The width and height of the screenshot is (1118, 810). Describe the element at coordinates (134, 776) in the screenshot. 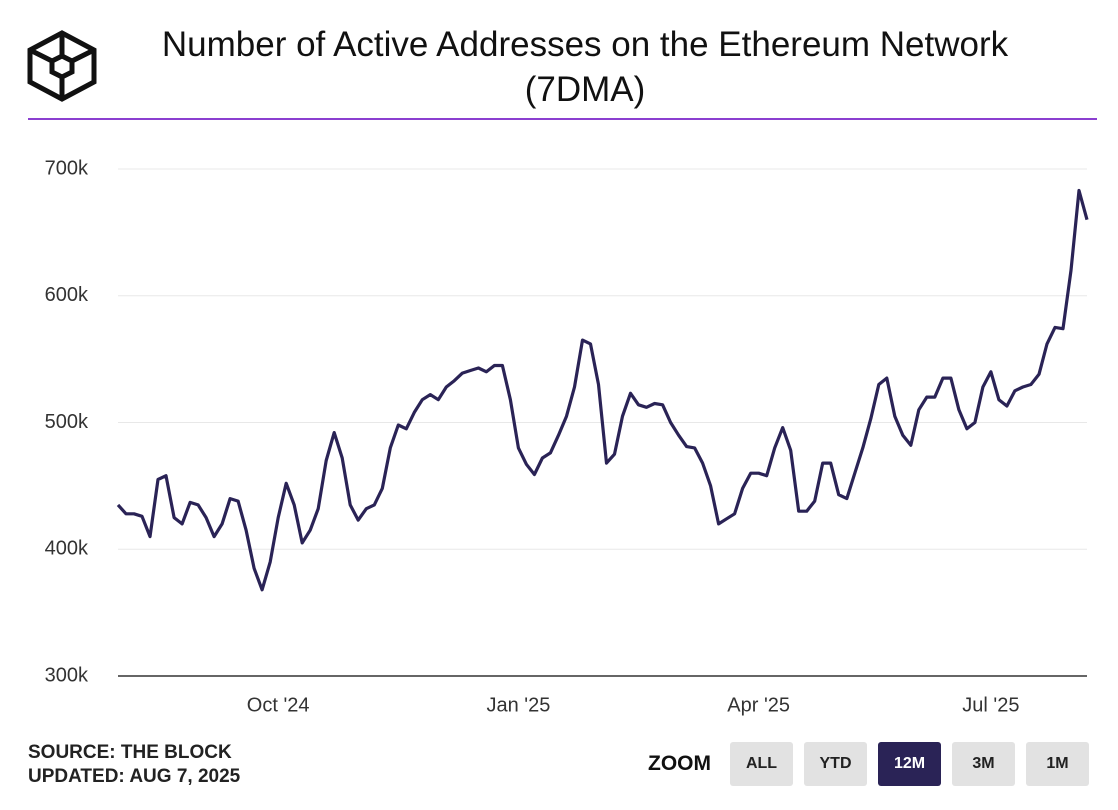

I see `updated: UPDATED: AUG 7, 2025` at that location.